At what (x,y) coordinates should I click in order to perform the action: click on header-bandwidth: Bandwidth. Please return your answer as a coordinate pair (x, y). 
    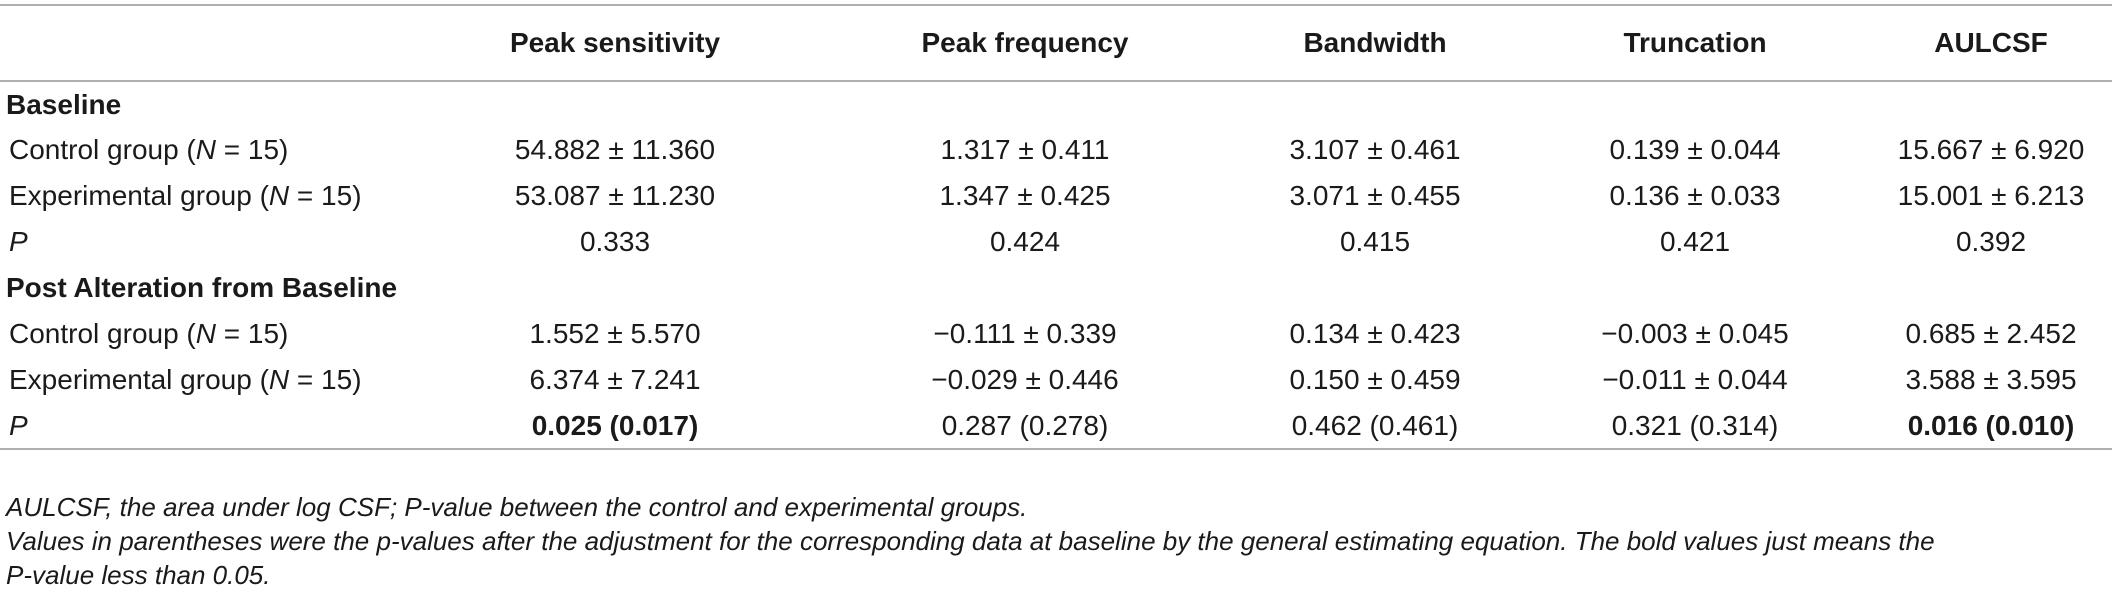
    Looking at the image, I should click on (1375, 42).